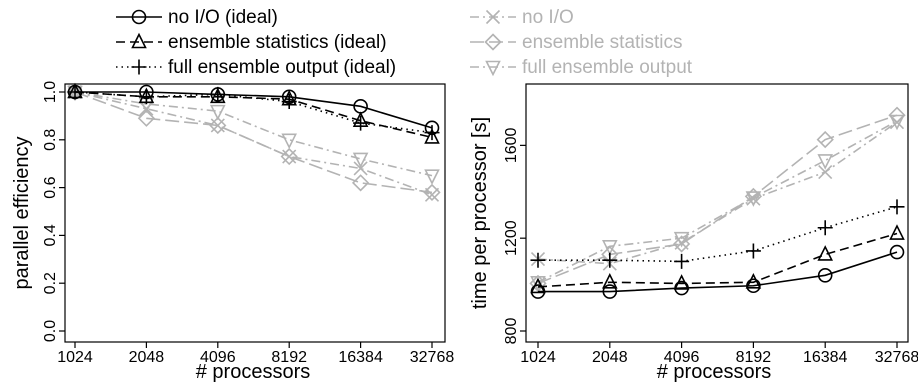 This screenshot has height=384, width=918. I want to click on y-tick-label: 1600, so click(511, 145).